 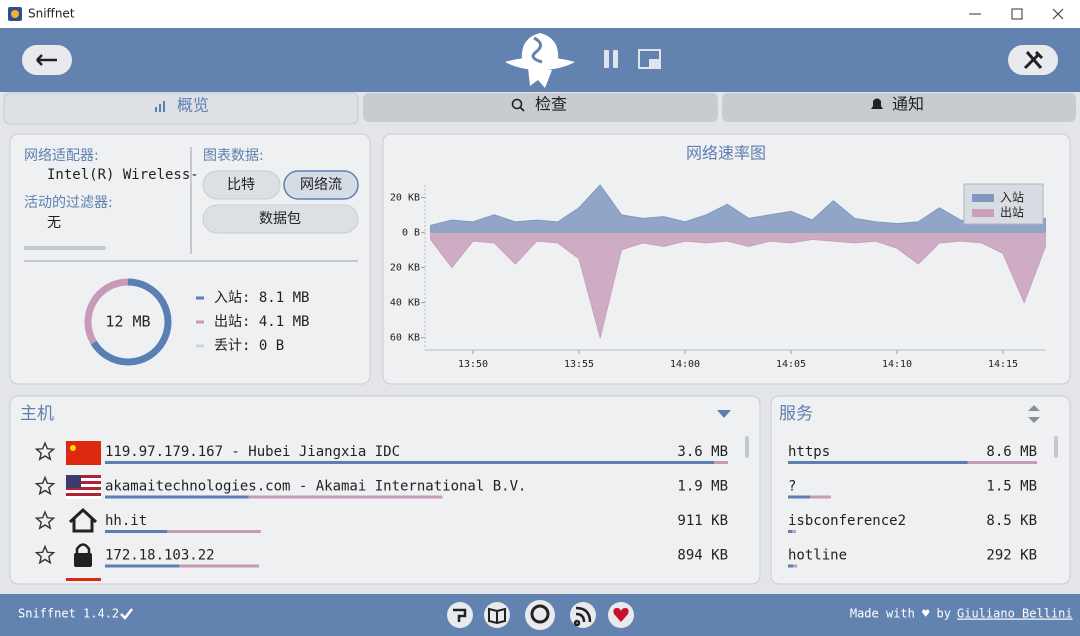 What do you see at coordinates (83, 579) in the screenshot?
I see `flag-partial` at bounding box center [83, 579].